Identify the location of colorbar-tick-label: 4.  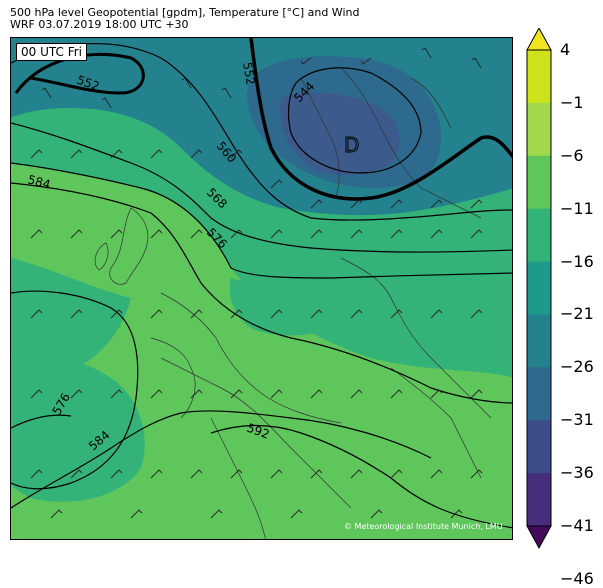
(565, 49).